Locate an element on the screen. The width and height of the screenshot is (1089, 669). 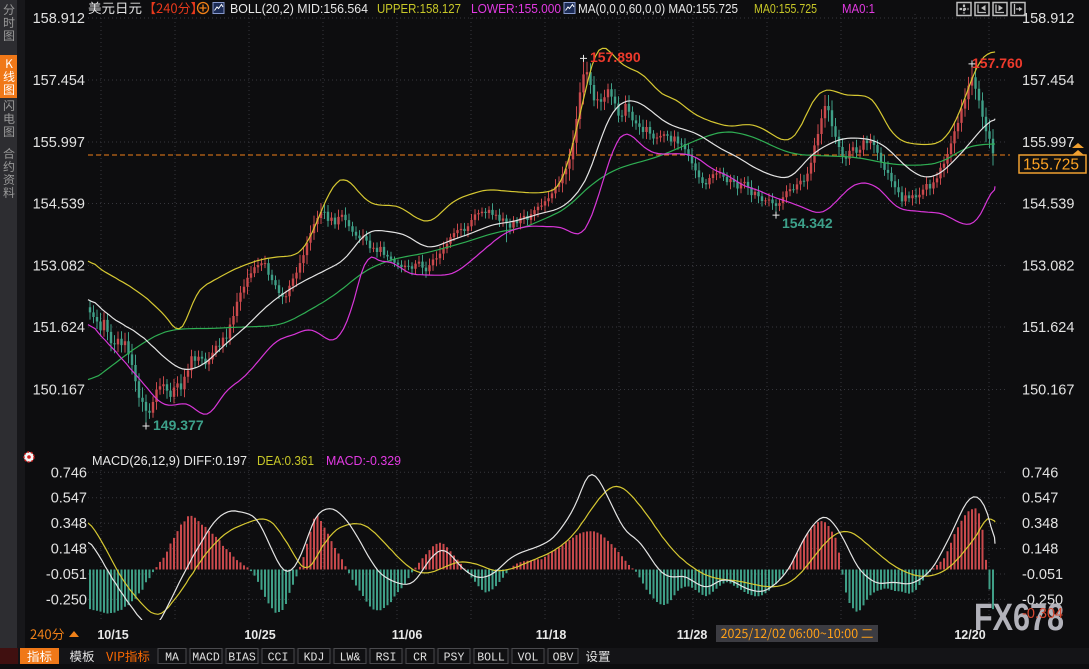
svg-text: MA is located at coordinates (172, 658).